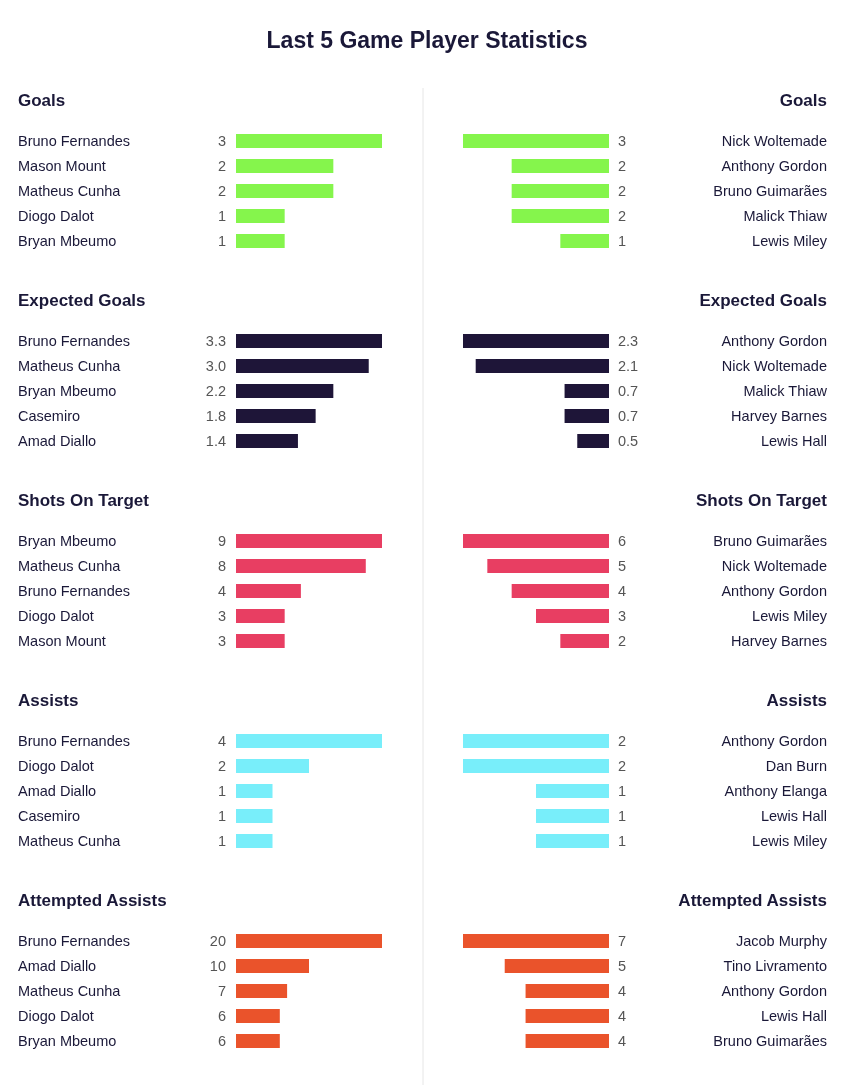 This screenshot has width=854, height=1090. I want to click on y-tick-label: Lewis Hall, so click(793, 816).